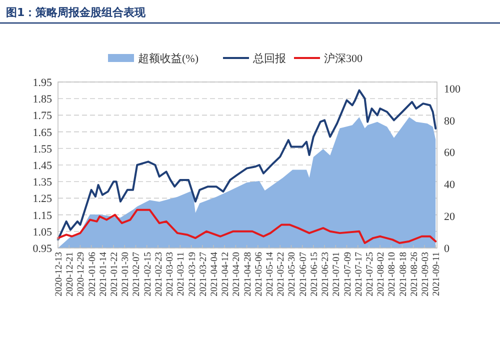 The image size is (500, 362). Describe the element at coordinates (348, 274) in the screenshot. I see `x-tick-label: 2021-07-09` at that location.